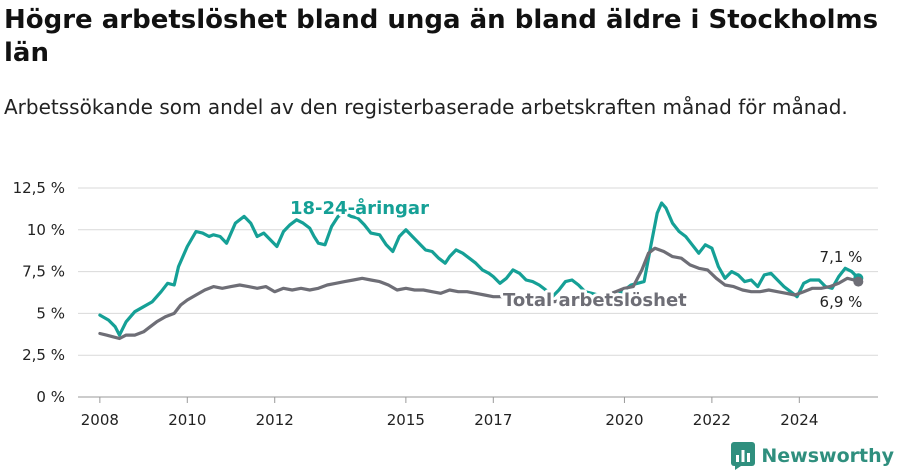 Image resolution: width=900 pixels, height=474 pixels. Describe the element at coordinates (841, 302) in the screenshot. I see `end-label-total: 6,9 %` at that location.